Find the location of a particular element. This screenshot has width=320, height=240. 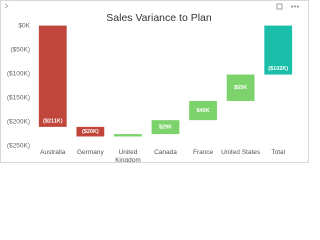

left-corner-icon is located at coordinates (6, 6).